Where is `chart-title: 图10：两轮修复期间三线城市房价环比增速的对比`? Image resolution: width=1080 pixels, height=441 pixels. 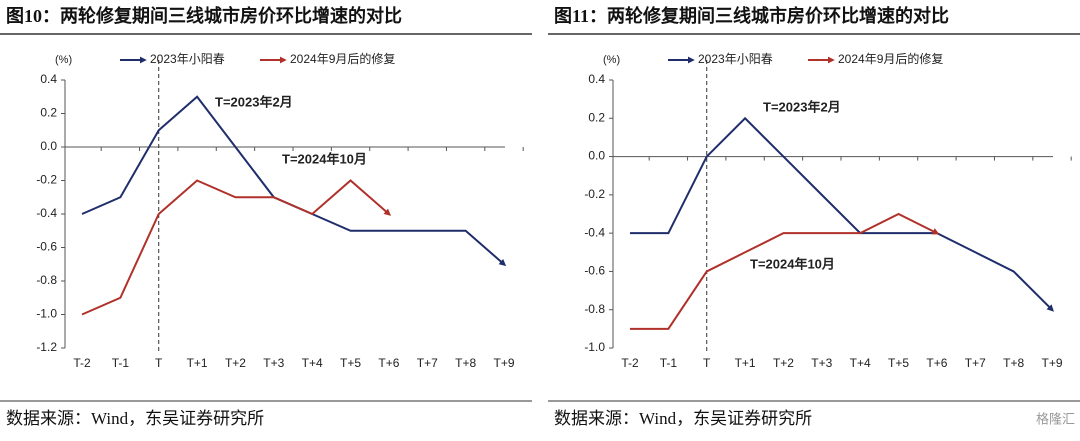 chart-title: 图10：两轮修复期间三线城市房价环比增速的对比 is located at coordinates (204, 15).